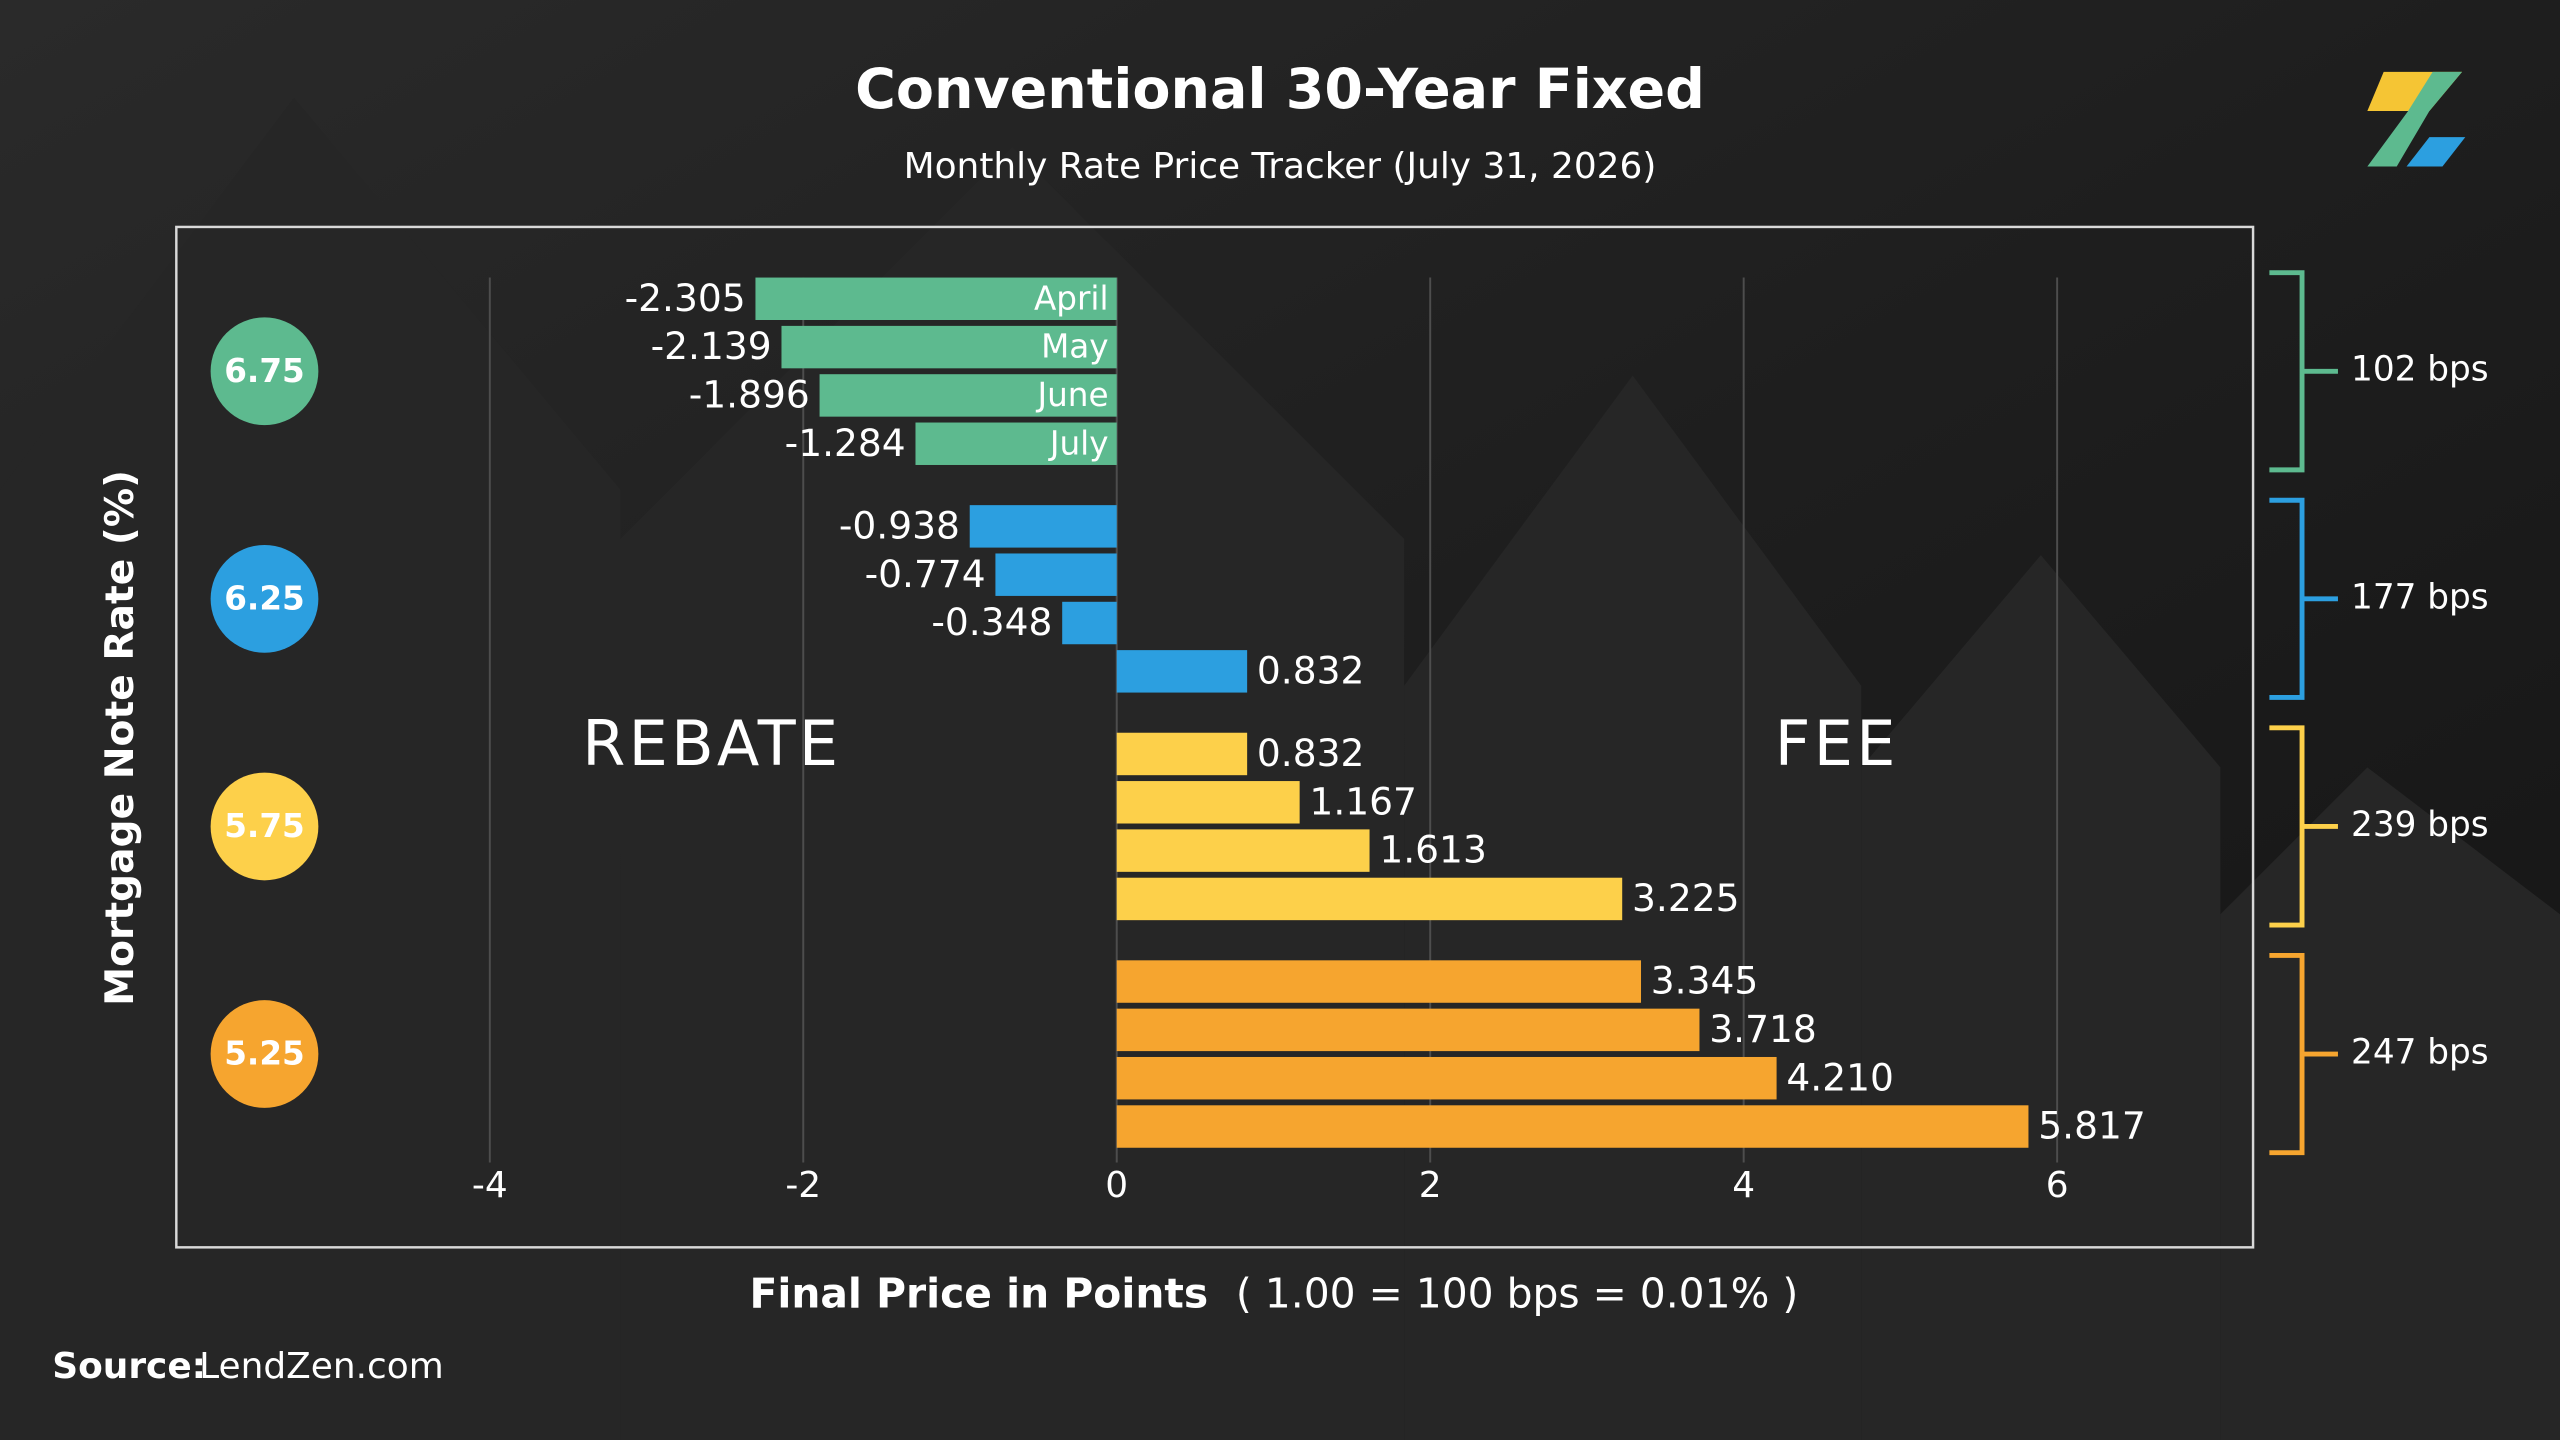  What do you see at coordinates (925, 574) in the screenshot?
I see `value-label: -0.774` at bounding box center [925, 574].